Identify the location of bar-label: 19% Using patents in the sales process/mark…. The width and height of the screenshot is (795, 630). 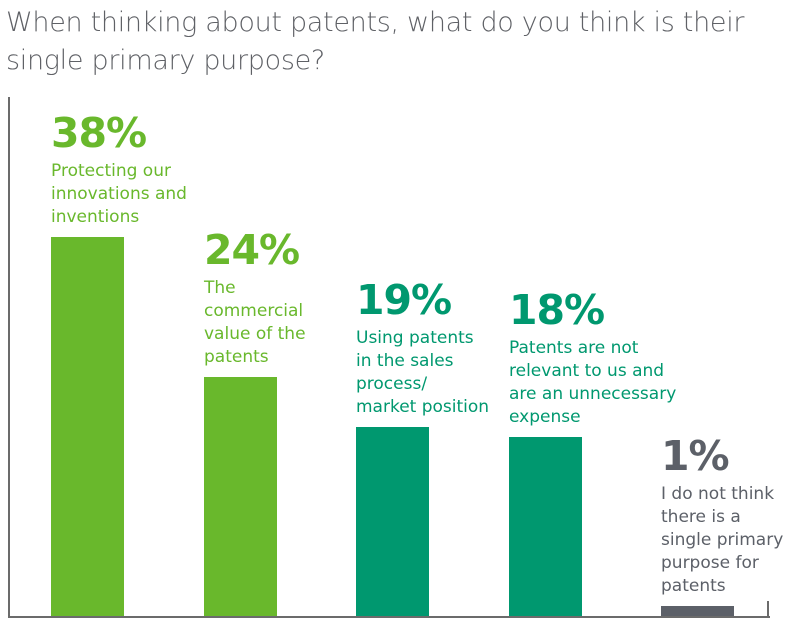
(443, 348).